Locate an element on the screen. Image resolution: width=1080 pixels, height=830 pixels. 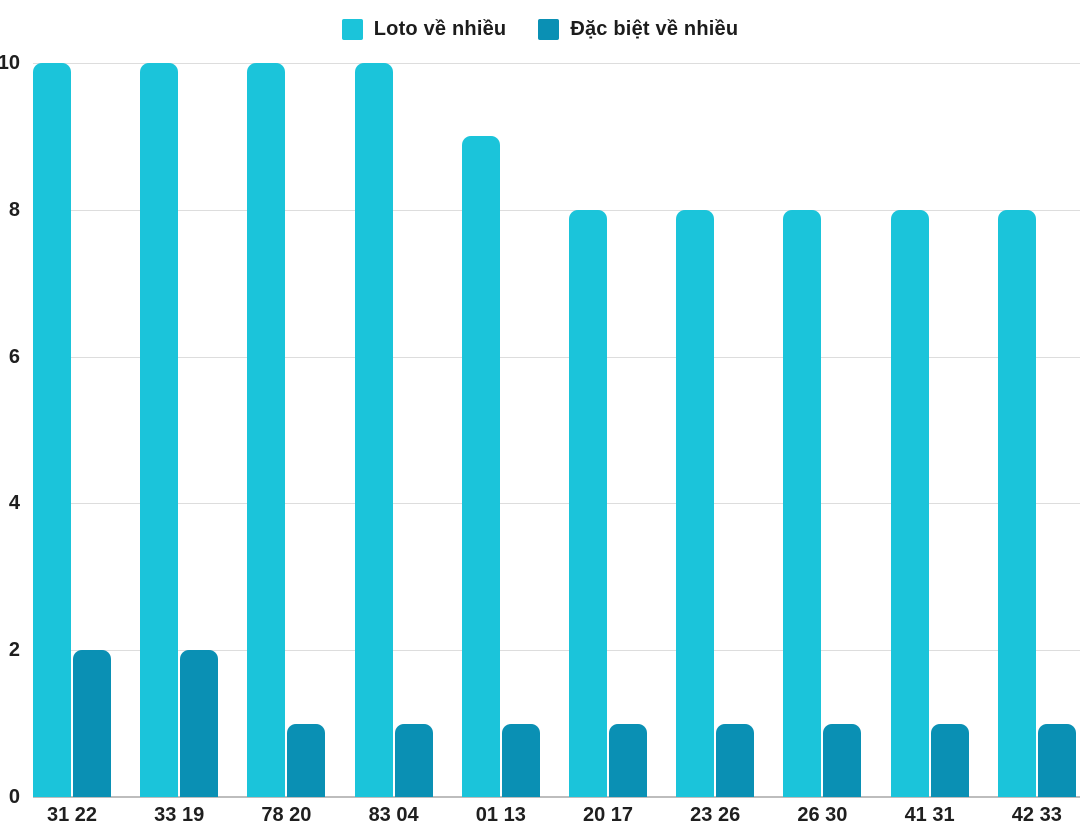
chart-legend: Loto về nhiều Đặc biệt về nhiều is located at coordinates (540, 29).